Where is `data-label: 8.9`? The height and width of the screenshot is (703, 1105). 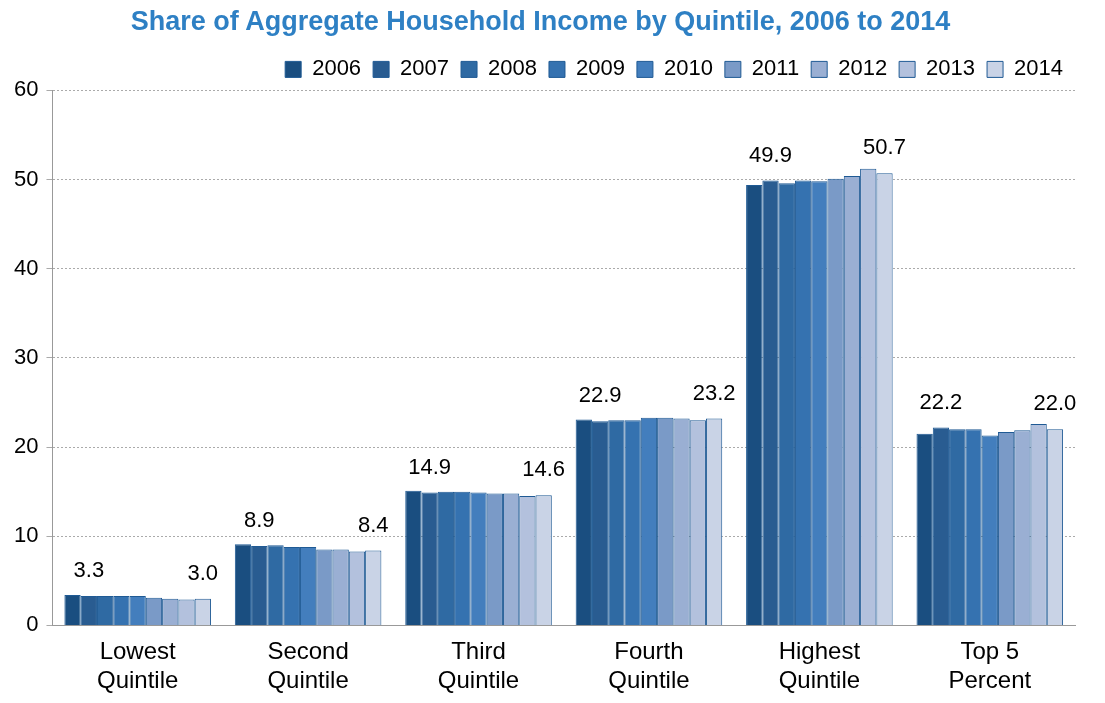
data-label: 8.9 is located at coordinates (259, 520).